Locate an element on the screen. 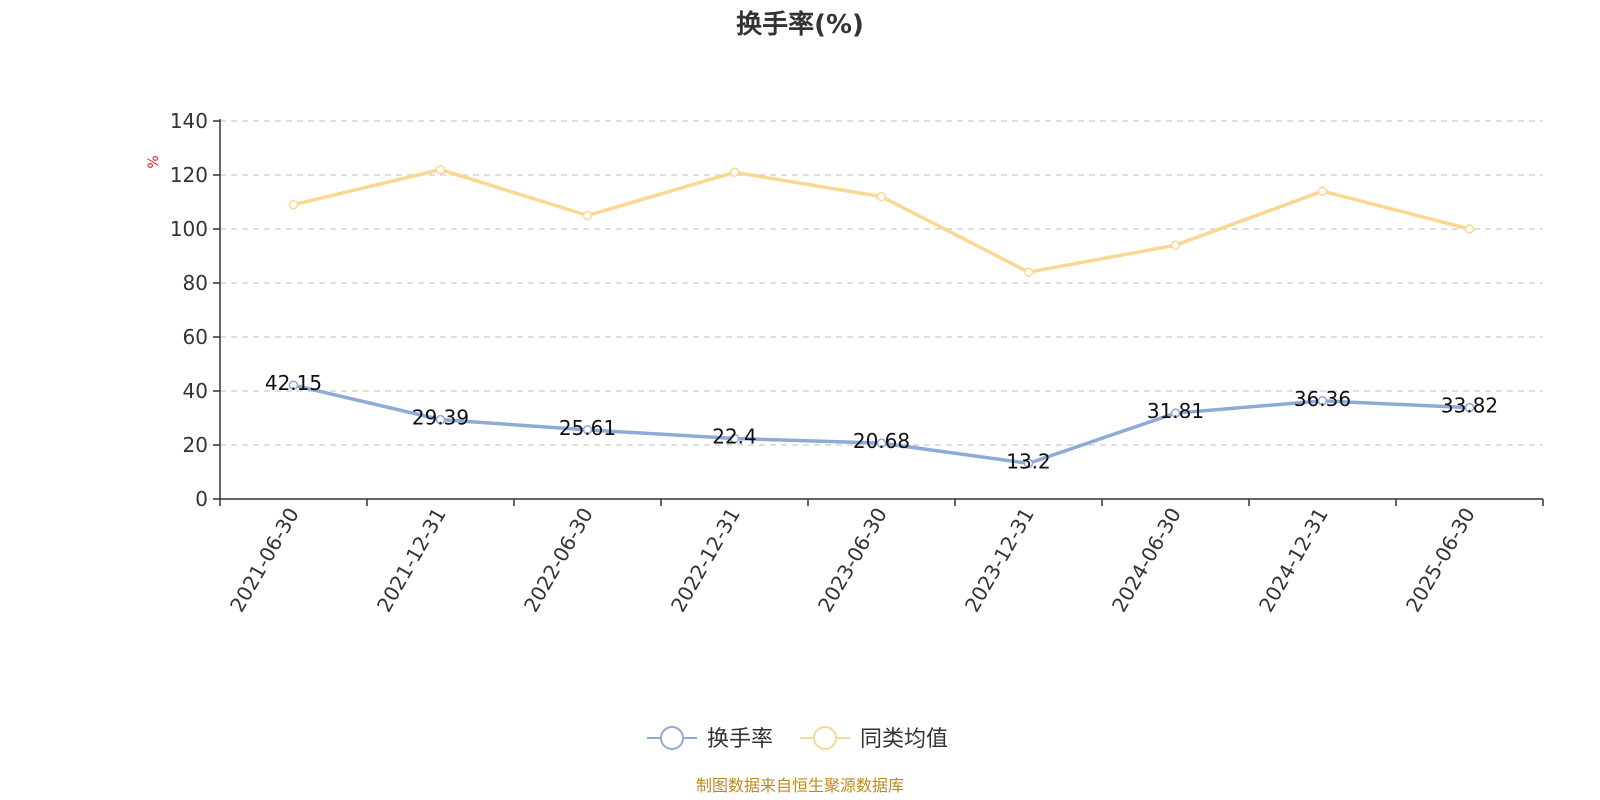 This screenshot has width=1600, height=800. y-tick-label: 120 is located at coordinates (189, 175).